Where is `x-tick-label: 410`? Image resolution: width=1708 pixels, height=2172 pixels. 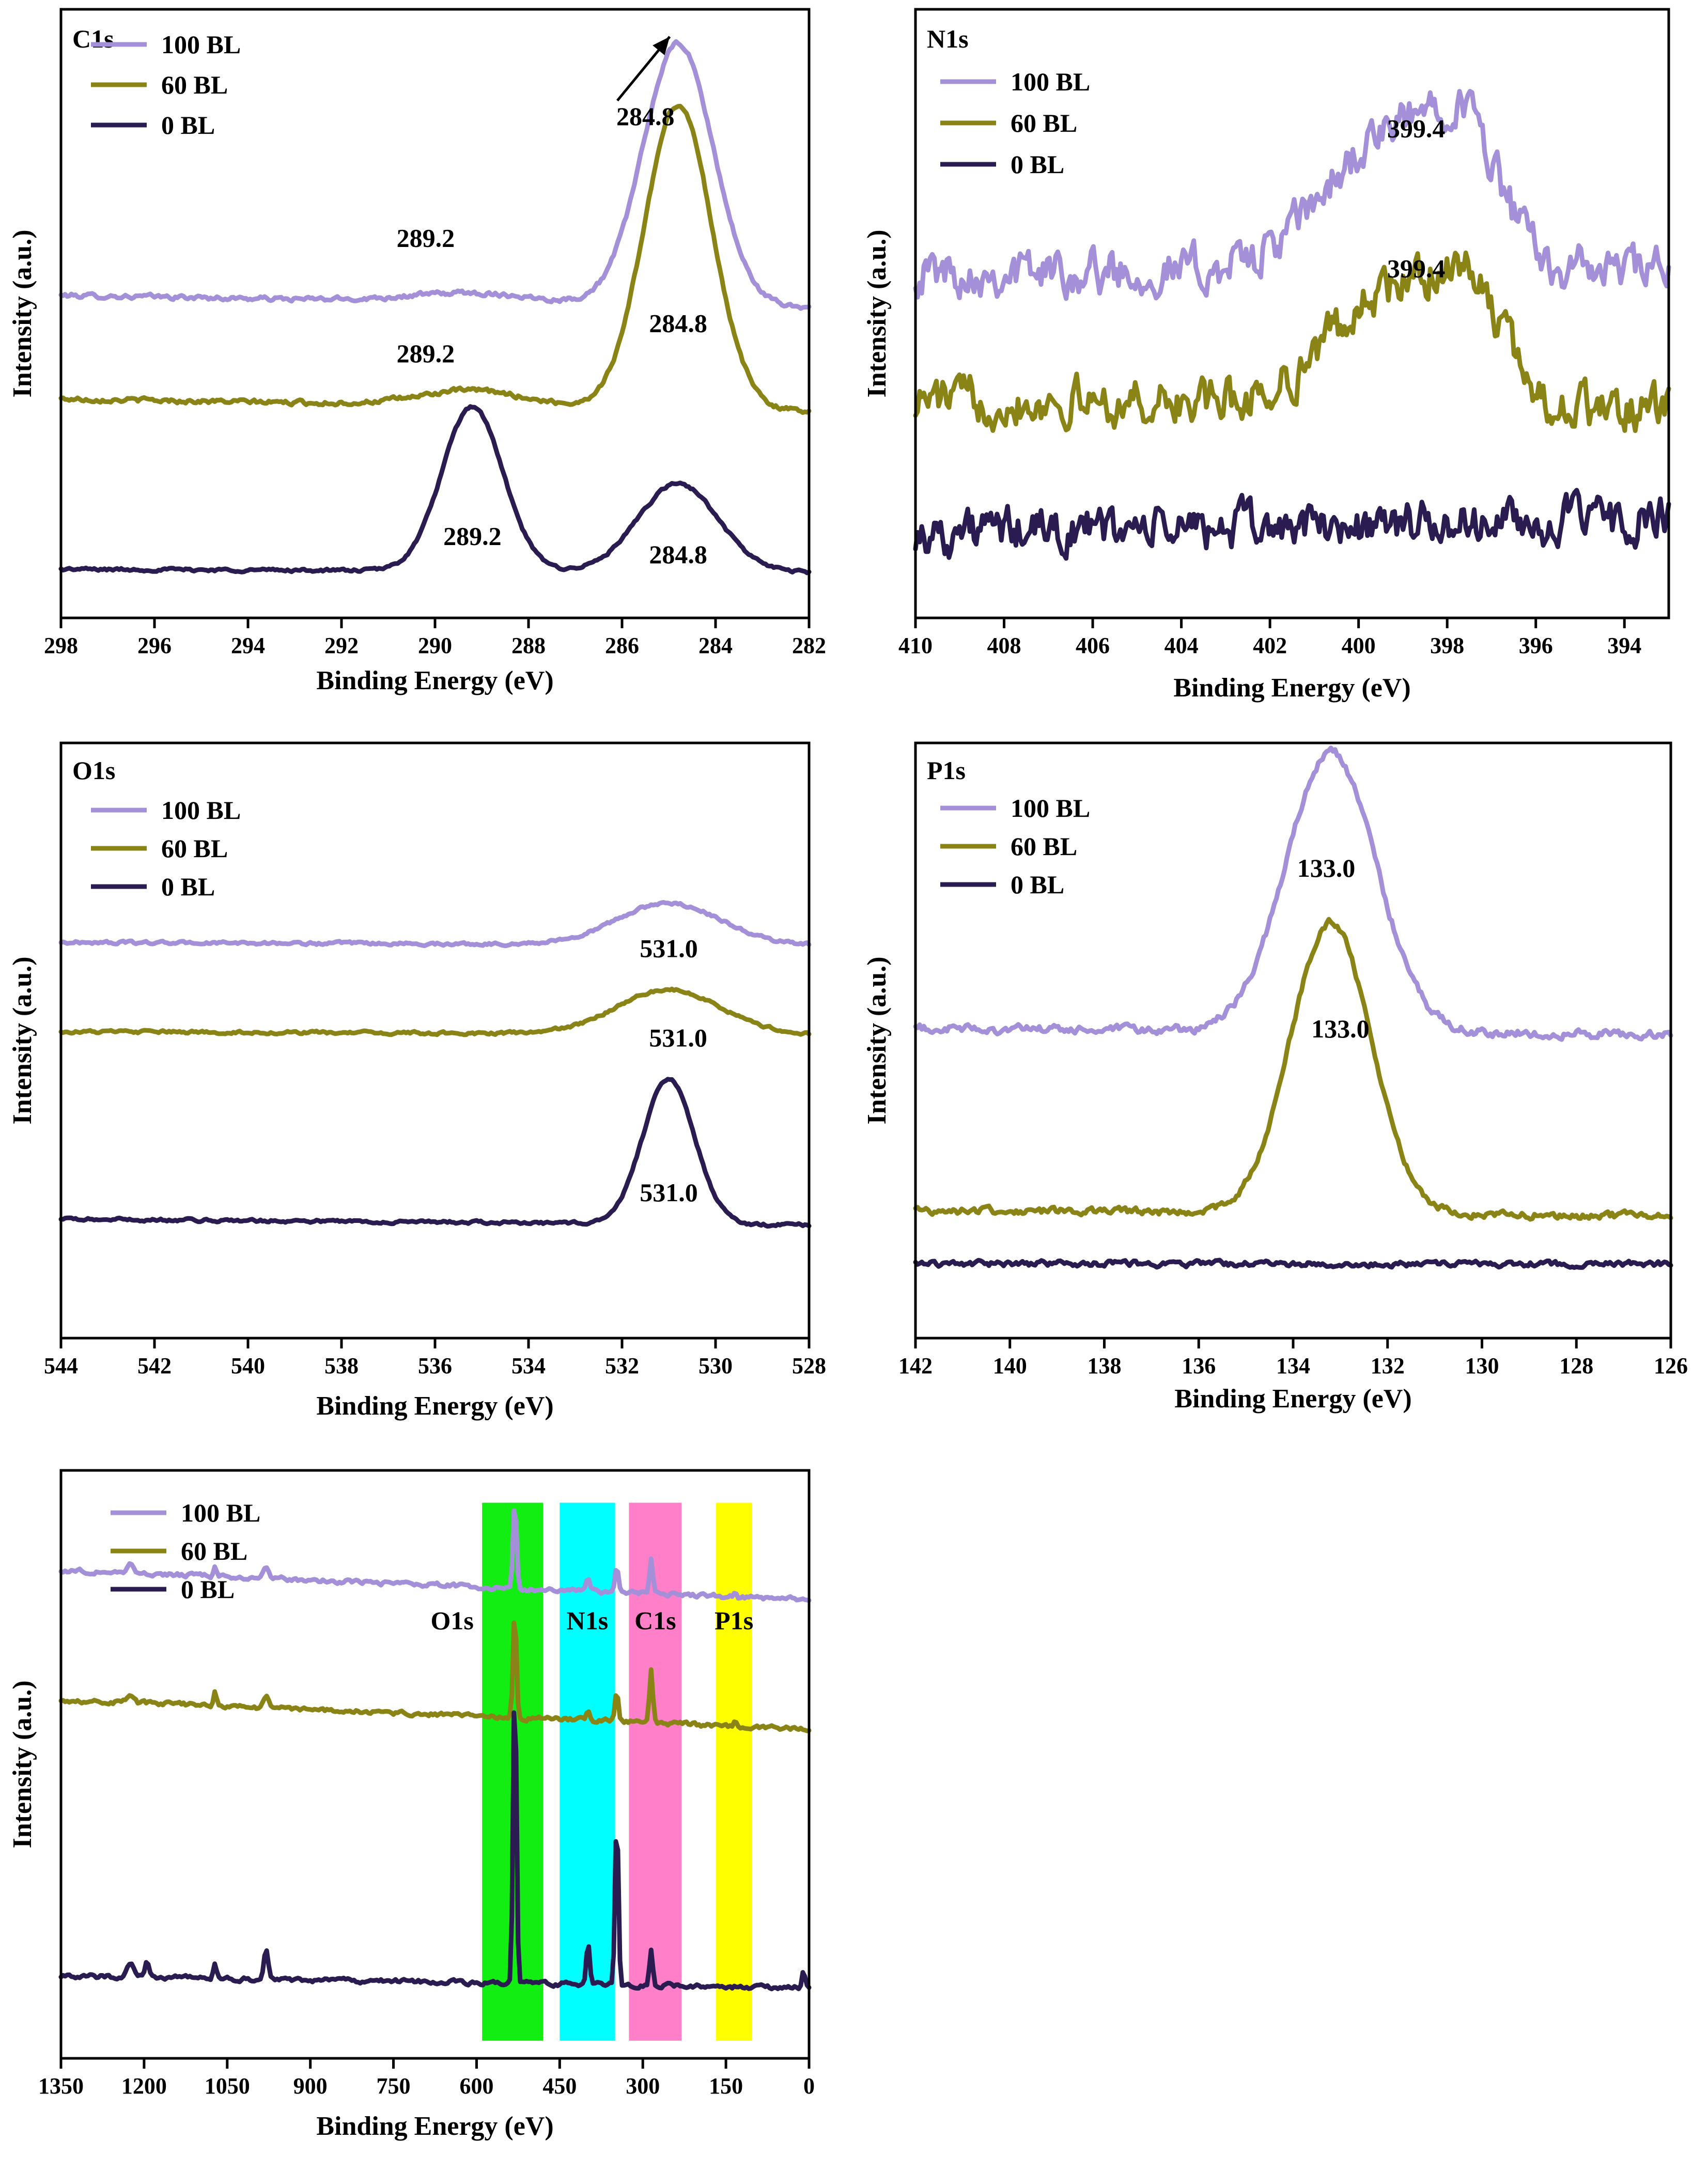 x-tick-label: 410 is located at coordinates (915, 645).